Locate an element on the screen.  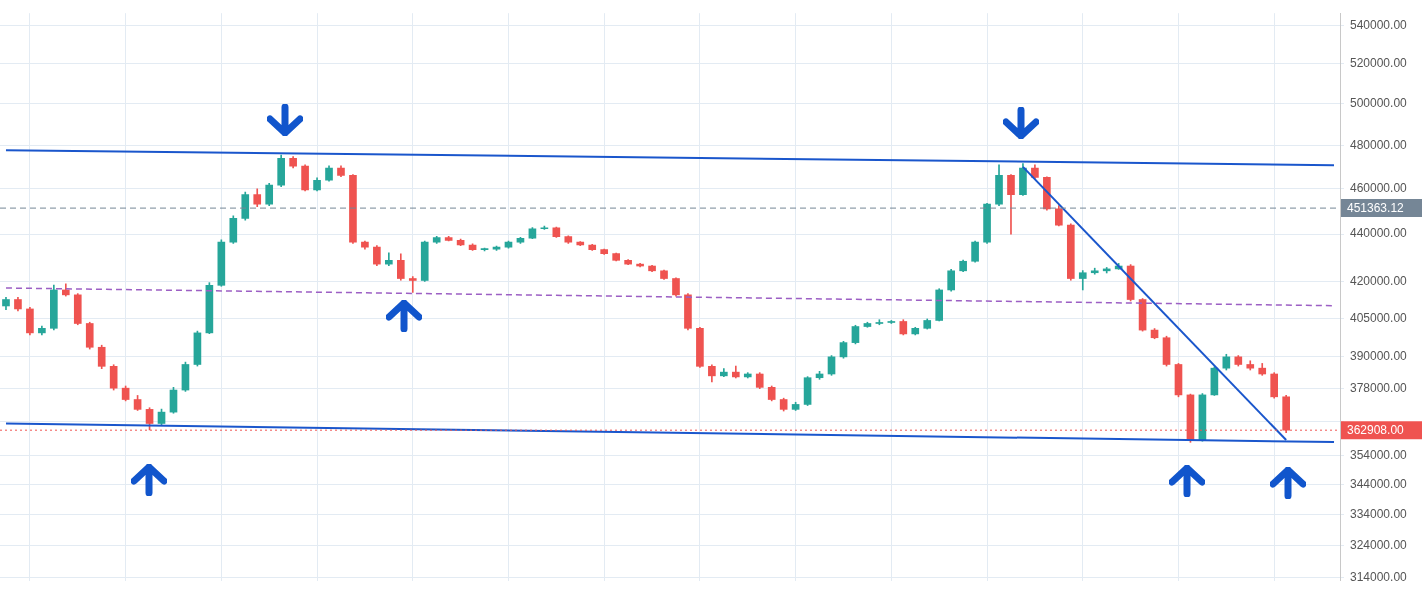
y-tick-label: 324000.00 is located at coordinates (1379, 544).